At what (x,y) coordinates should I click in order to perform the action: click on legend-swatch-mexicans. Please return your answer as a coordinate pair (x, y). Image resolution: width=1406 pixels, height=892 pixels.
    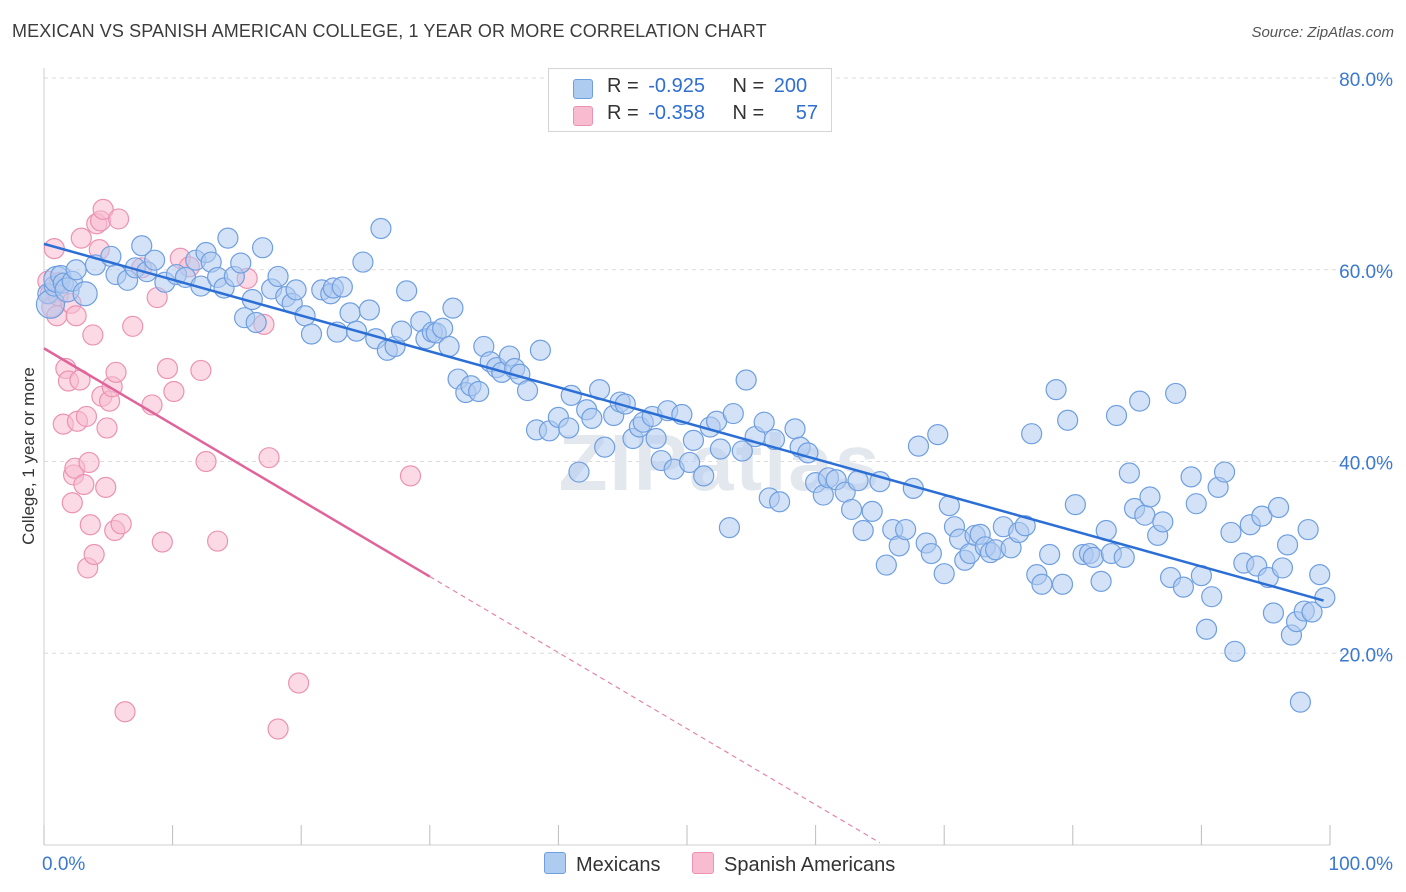
    Looking at the image, I should click on (555, 863).